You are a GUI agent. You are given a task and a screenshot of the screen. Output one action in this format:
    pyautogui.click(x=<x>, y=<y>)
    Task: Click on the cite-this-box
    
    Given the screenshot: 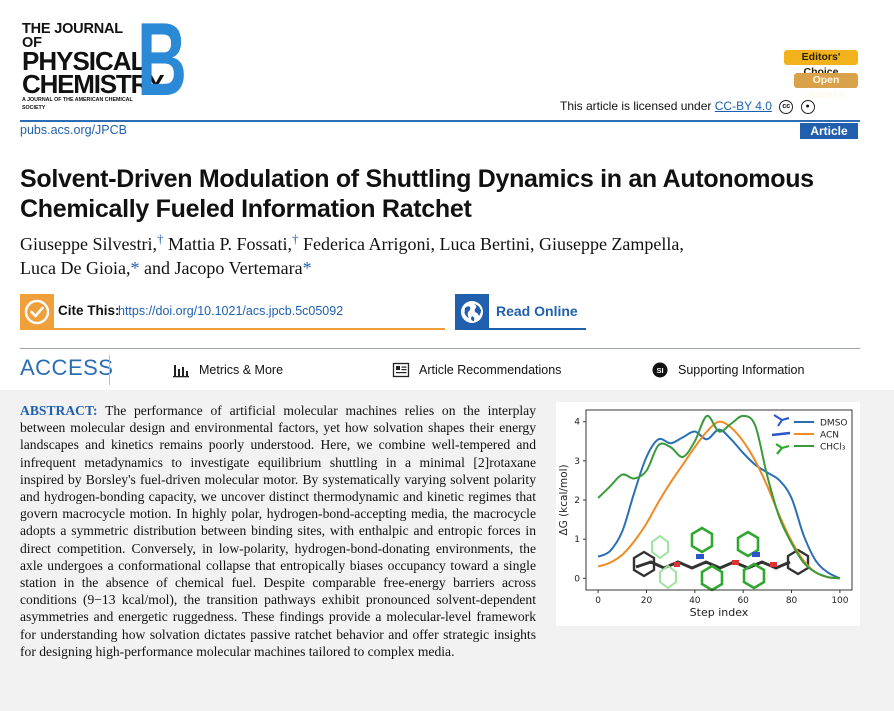 What is the action you would take?
    pyautogui.click(x=249, y=312)
    